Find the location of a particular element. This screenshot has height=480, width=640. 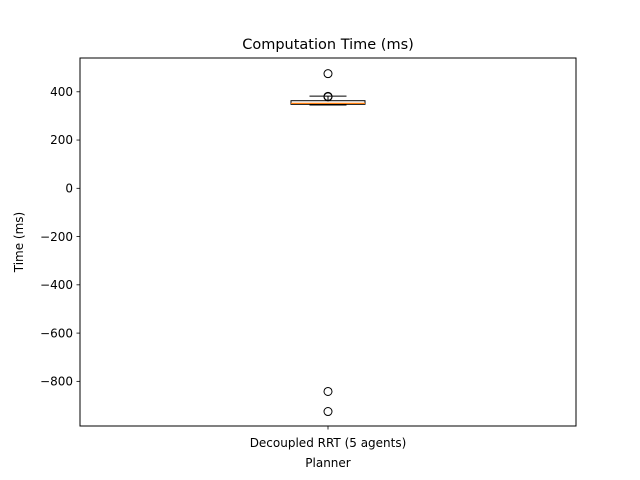

y-tick-label: 400 is located at coordinates (61, 92).